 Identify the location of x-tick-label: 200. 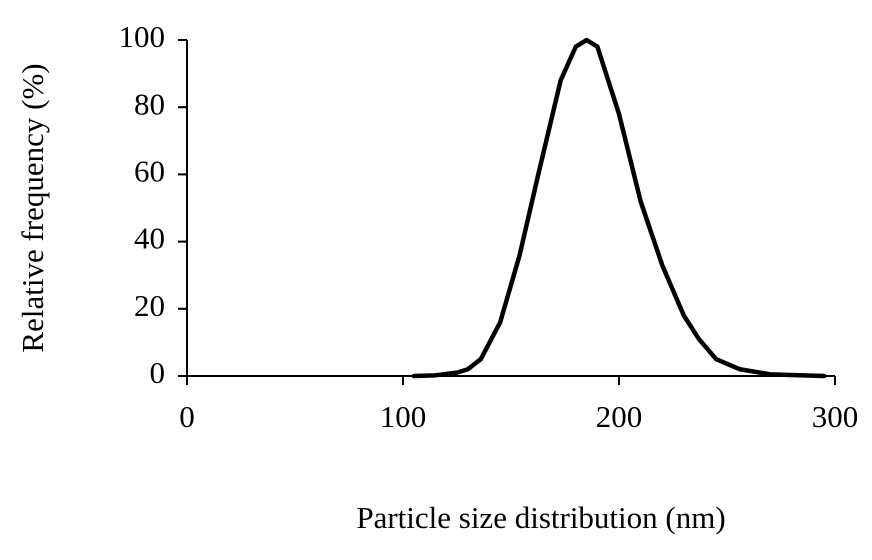
(619, 416).